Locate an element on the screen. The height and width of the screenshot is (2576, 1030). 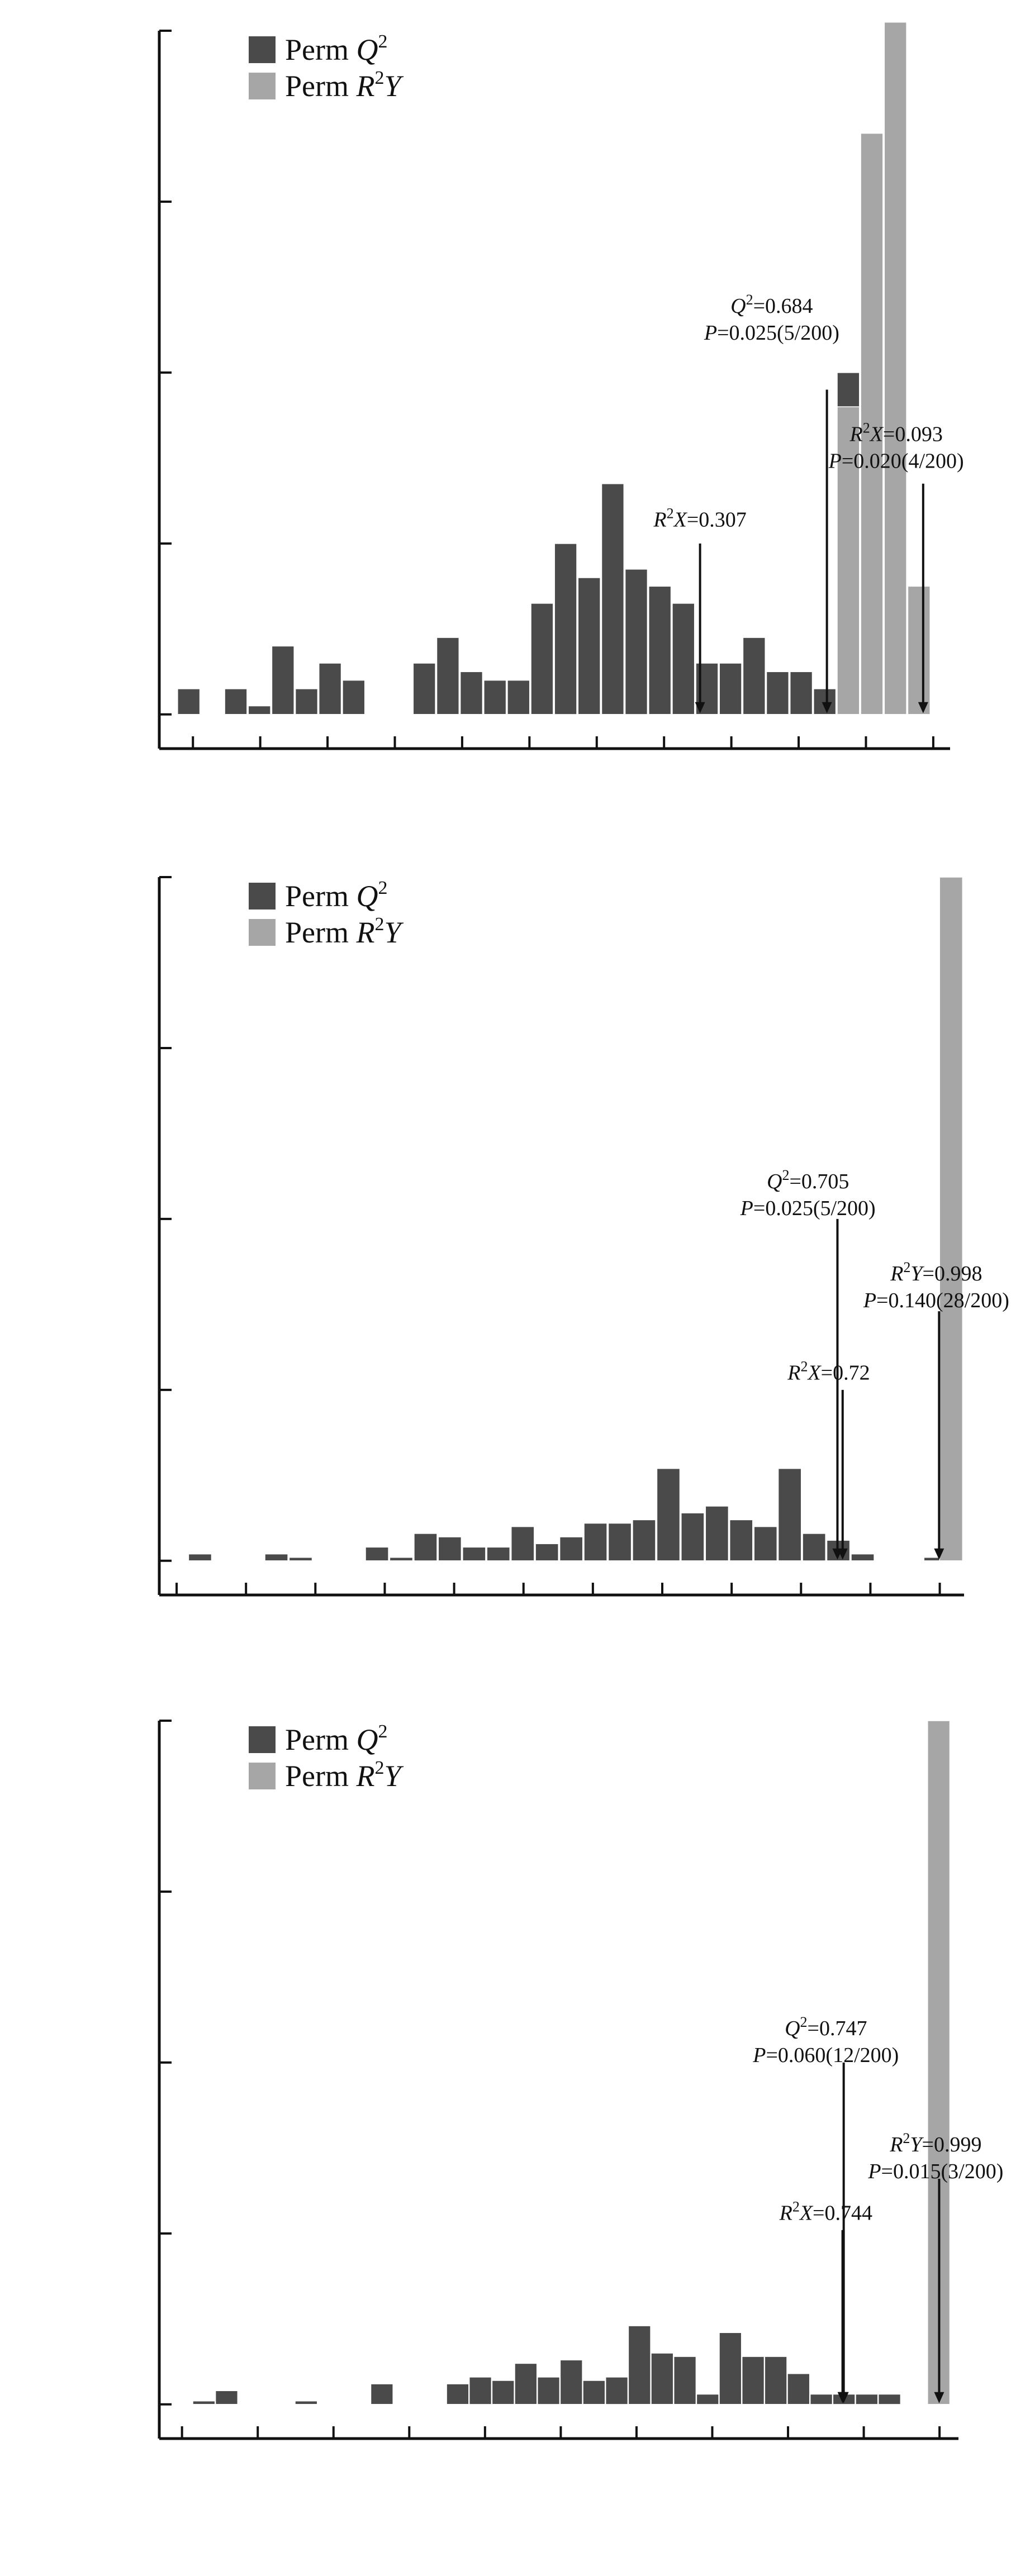
legend-label: Perm Q2 is located at coordinates (336, 48).